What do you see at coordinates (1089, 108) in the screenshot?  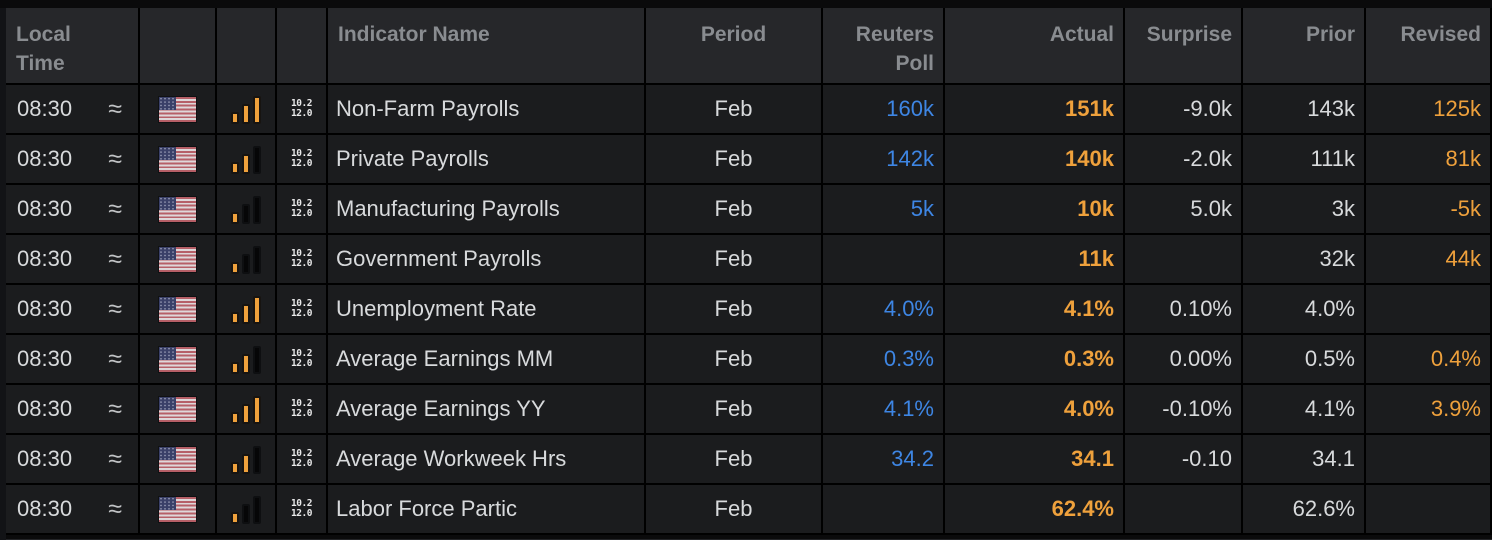 I see `actual-value: 151k` at bounding box center [1089, 108].